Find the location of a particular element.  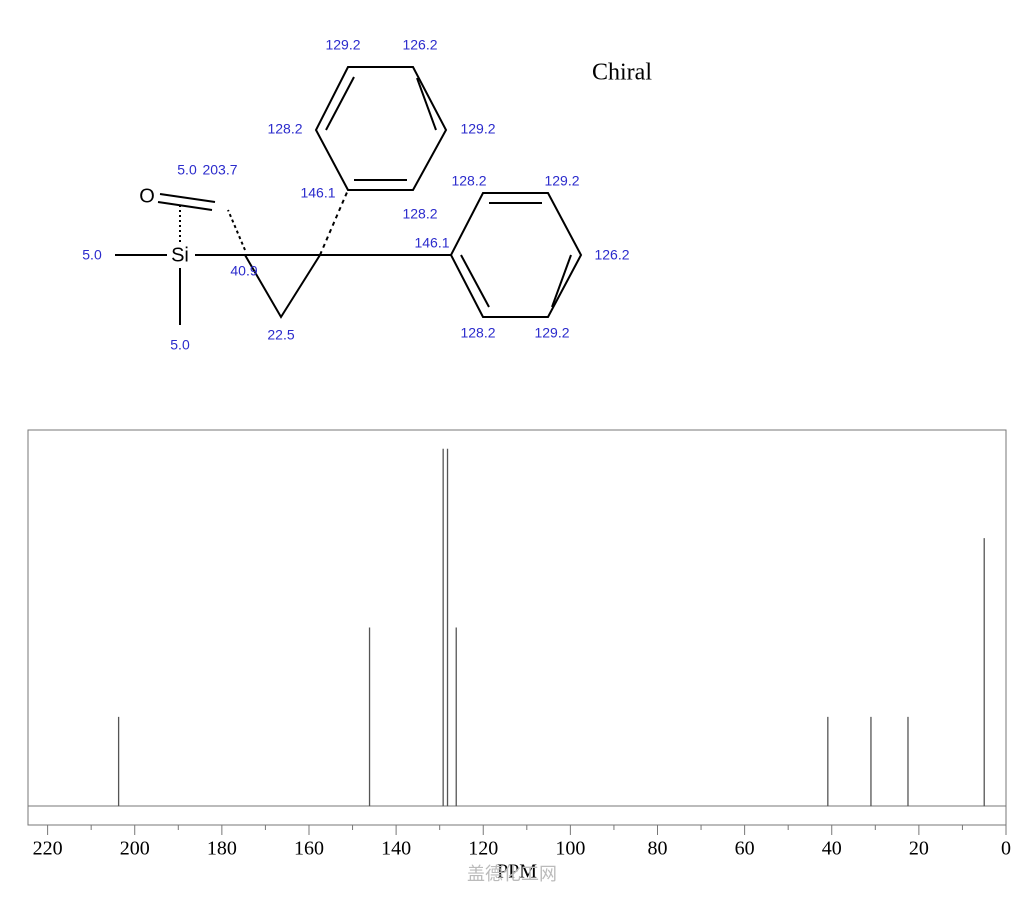

x-tick-label: 20 is located at coordinates (919, 849).